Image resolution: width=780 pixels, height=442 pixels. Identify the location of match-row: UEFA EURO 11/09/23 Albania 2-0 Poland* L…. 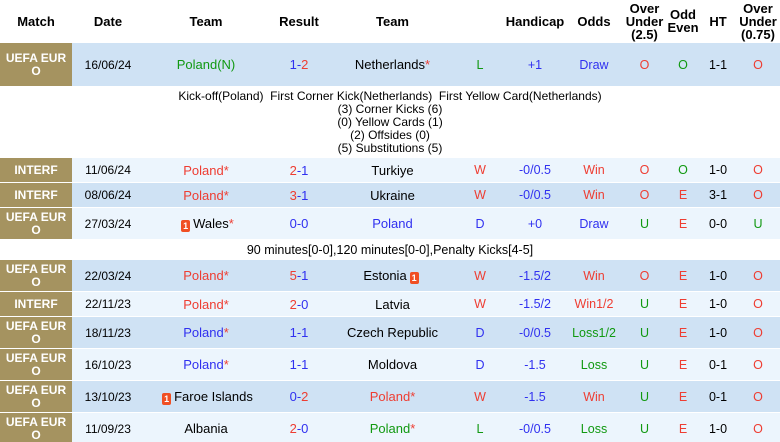
(390, 427).